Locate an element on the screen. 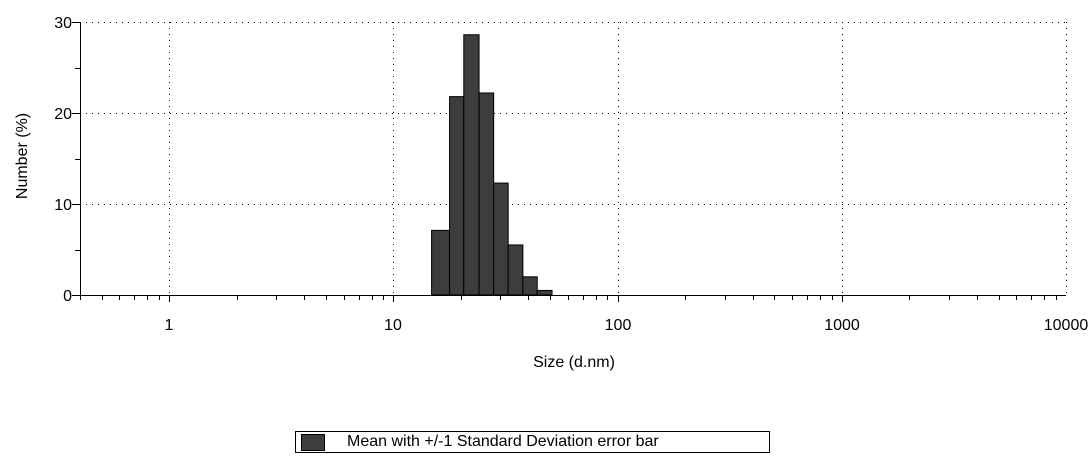  x-tick-label: 100 is located at coordinates (618, 325).